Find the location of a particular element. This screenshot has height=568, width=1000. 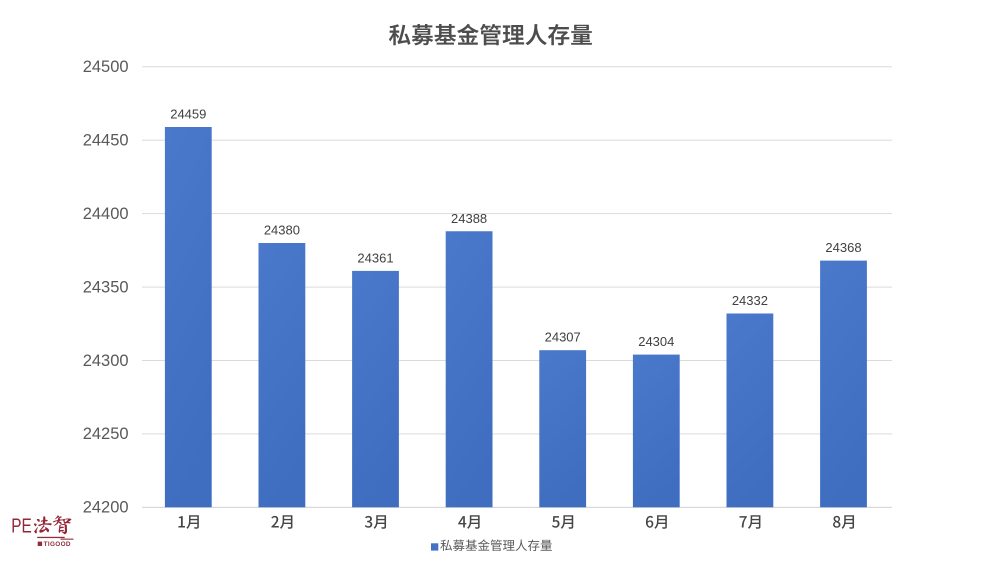

svg-text: 24304 is located at coordinates (656, 341).